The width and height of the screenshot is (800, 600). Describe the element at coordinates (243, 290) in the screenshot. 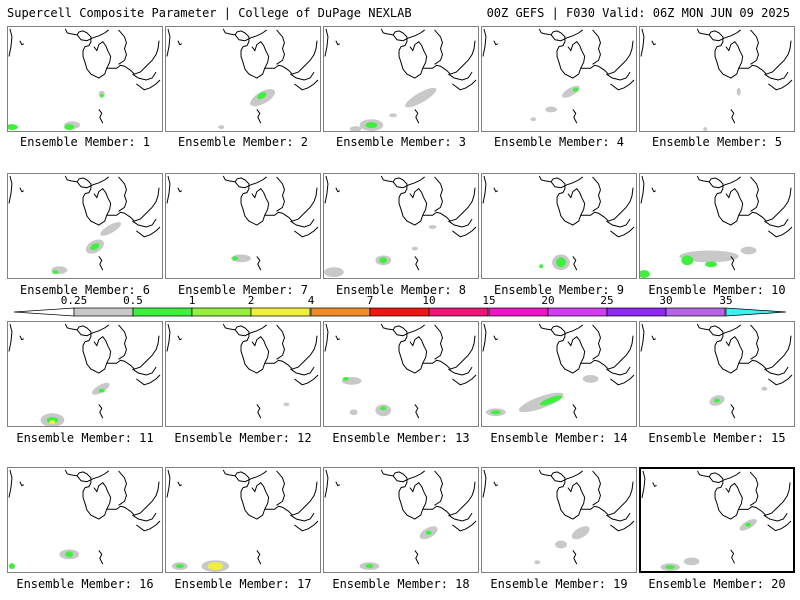

I see `member-caption: Ensemble Member: 7` at that location.